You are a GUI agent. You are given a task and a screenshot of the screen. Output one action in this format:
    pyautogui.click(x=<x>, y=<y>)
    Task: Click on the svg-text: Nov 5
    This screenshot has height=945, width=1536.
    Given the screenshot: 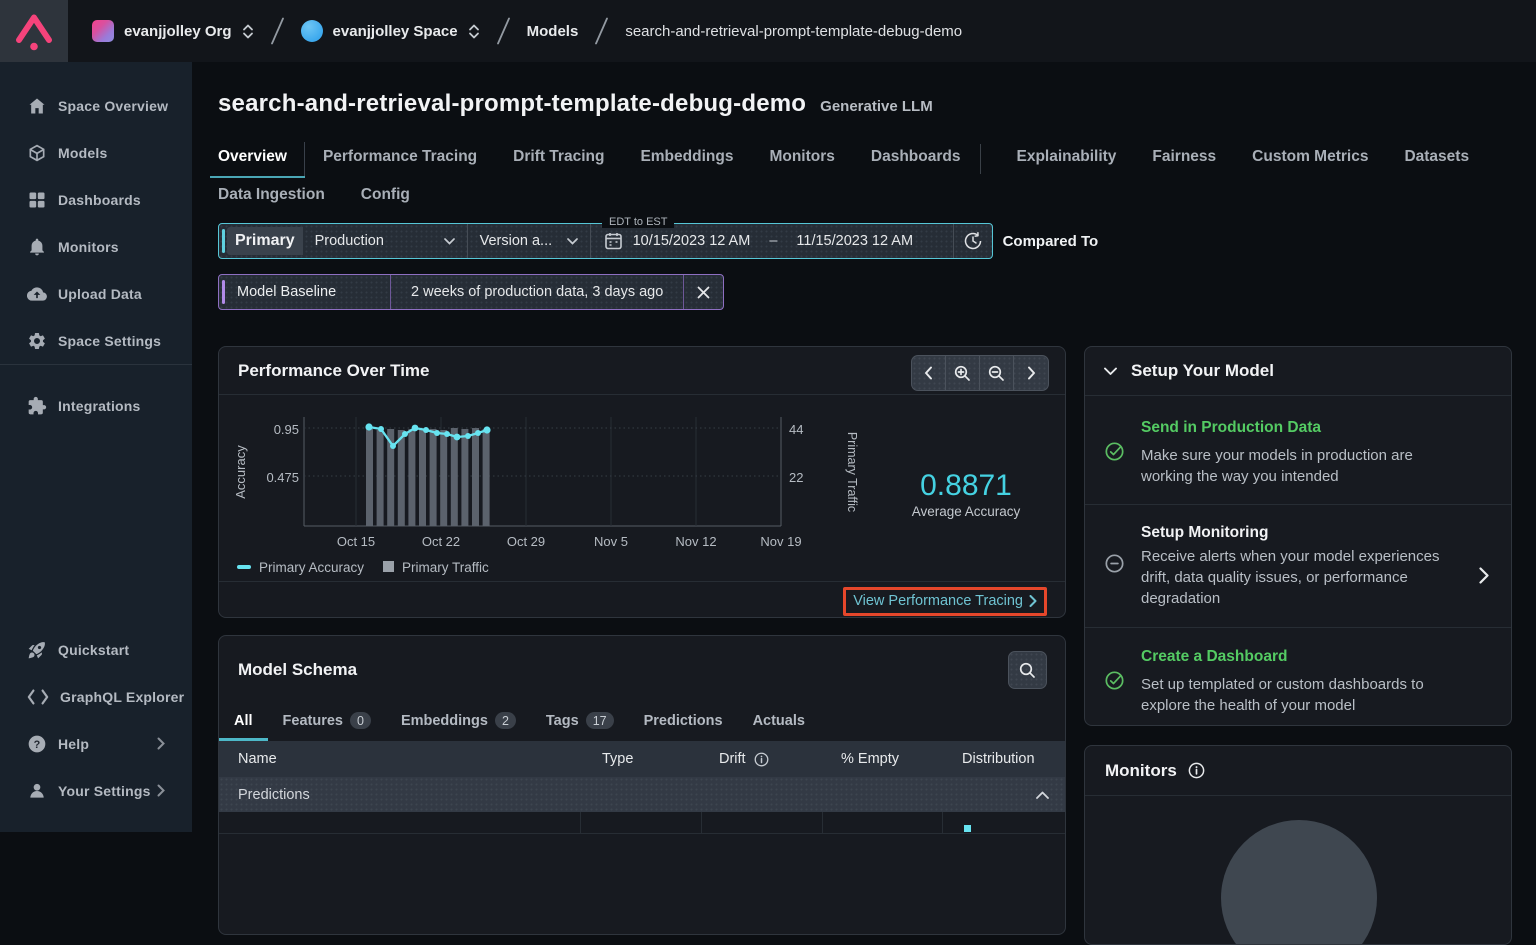 What is the action you would take?
    pyautogui.click(x=611, y=541)
    